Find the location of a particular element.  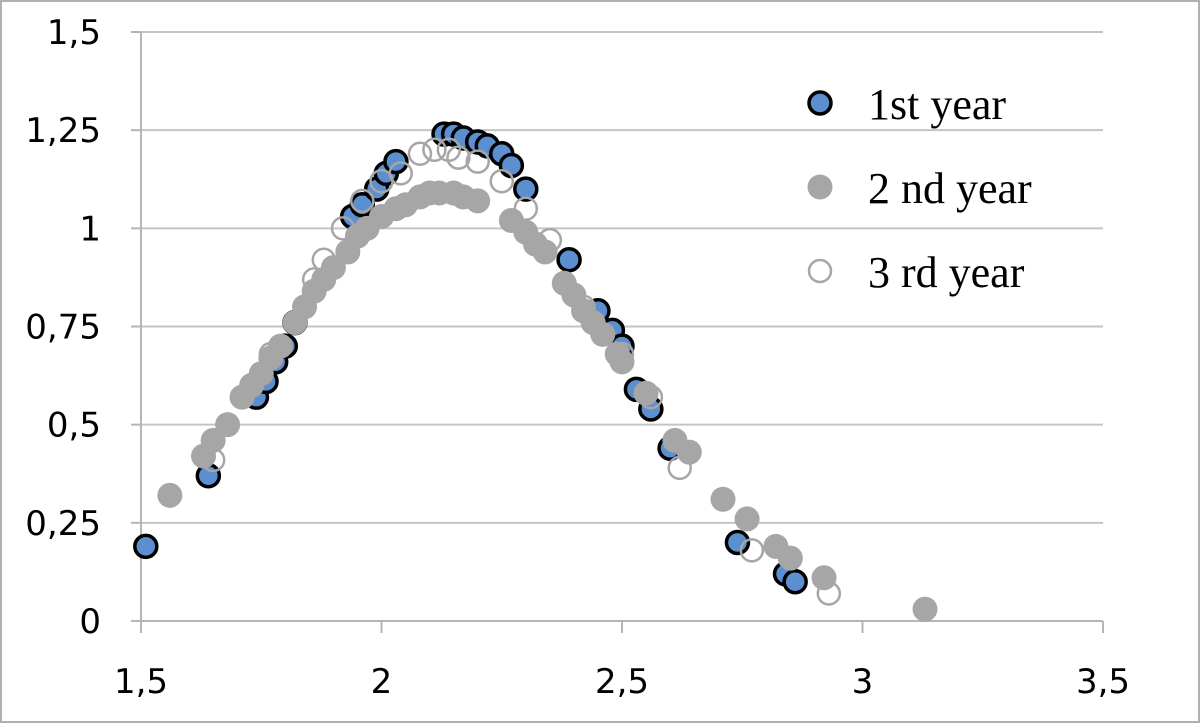

legend-item: 2 nd year is located at coordinates (919, 188).